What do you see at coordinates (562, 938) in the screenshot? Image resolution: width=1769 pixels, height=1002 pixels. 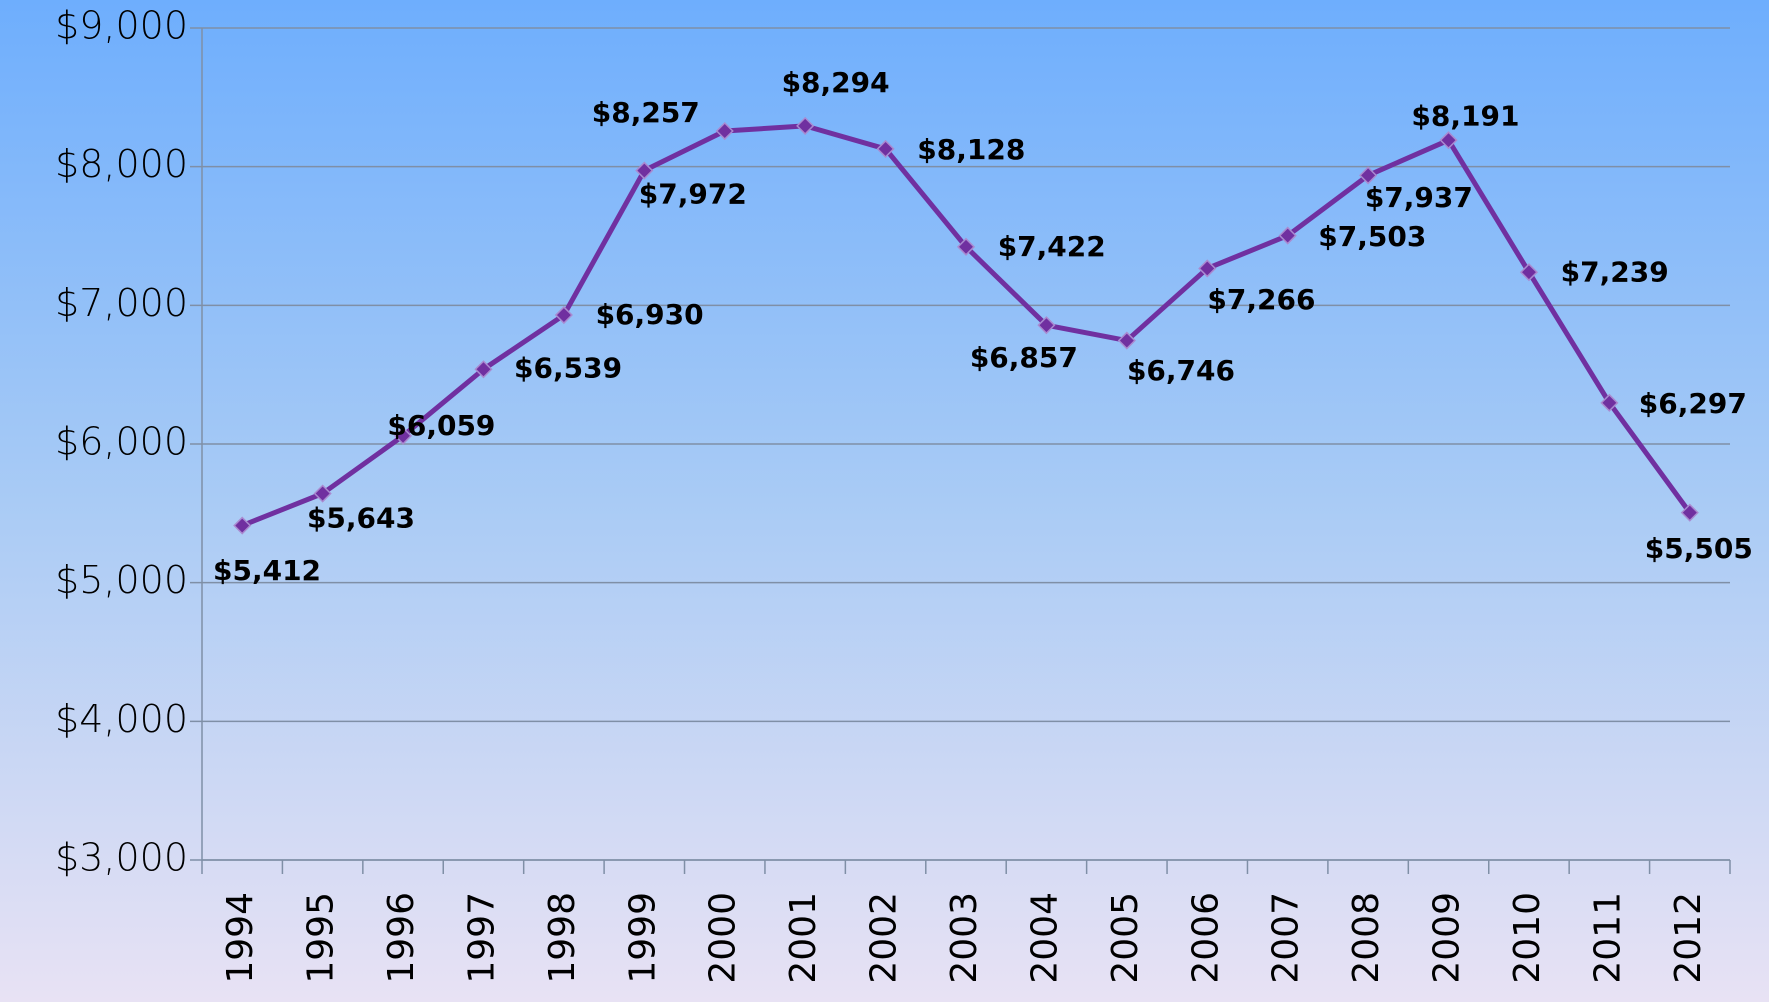 I see `x-tick-label: 1998` at bounding box center [562, 938].